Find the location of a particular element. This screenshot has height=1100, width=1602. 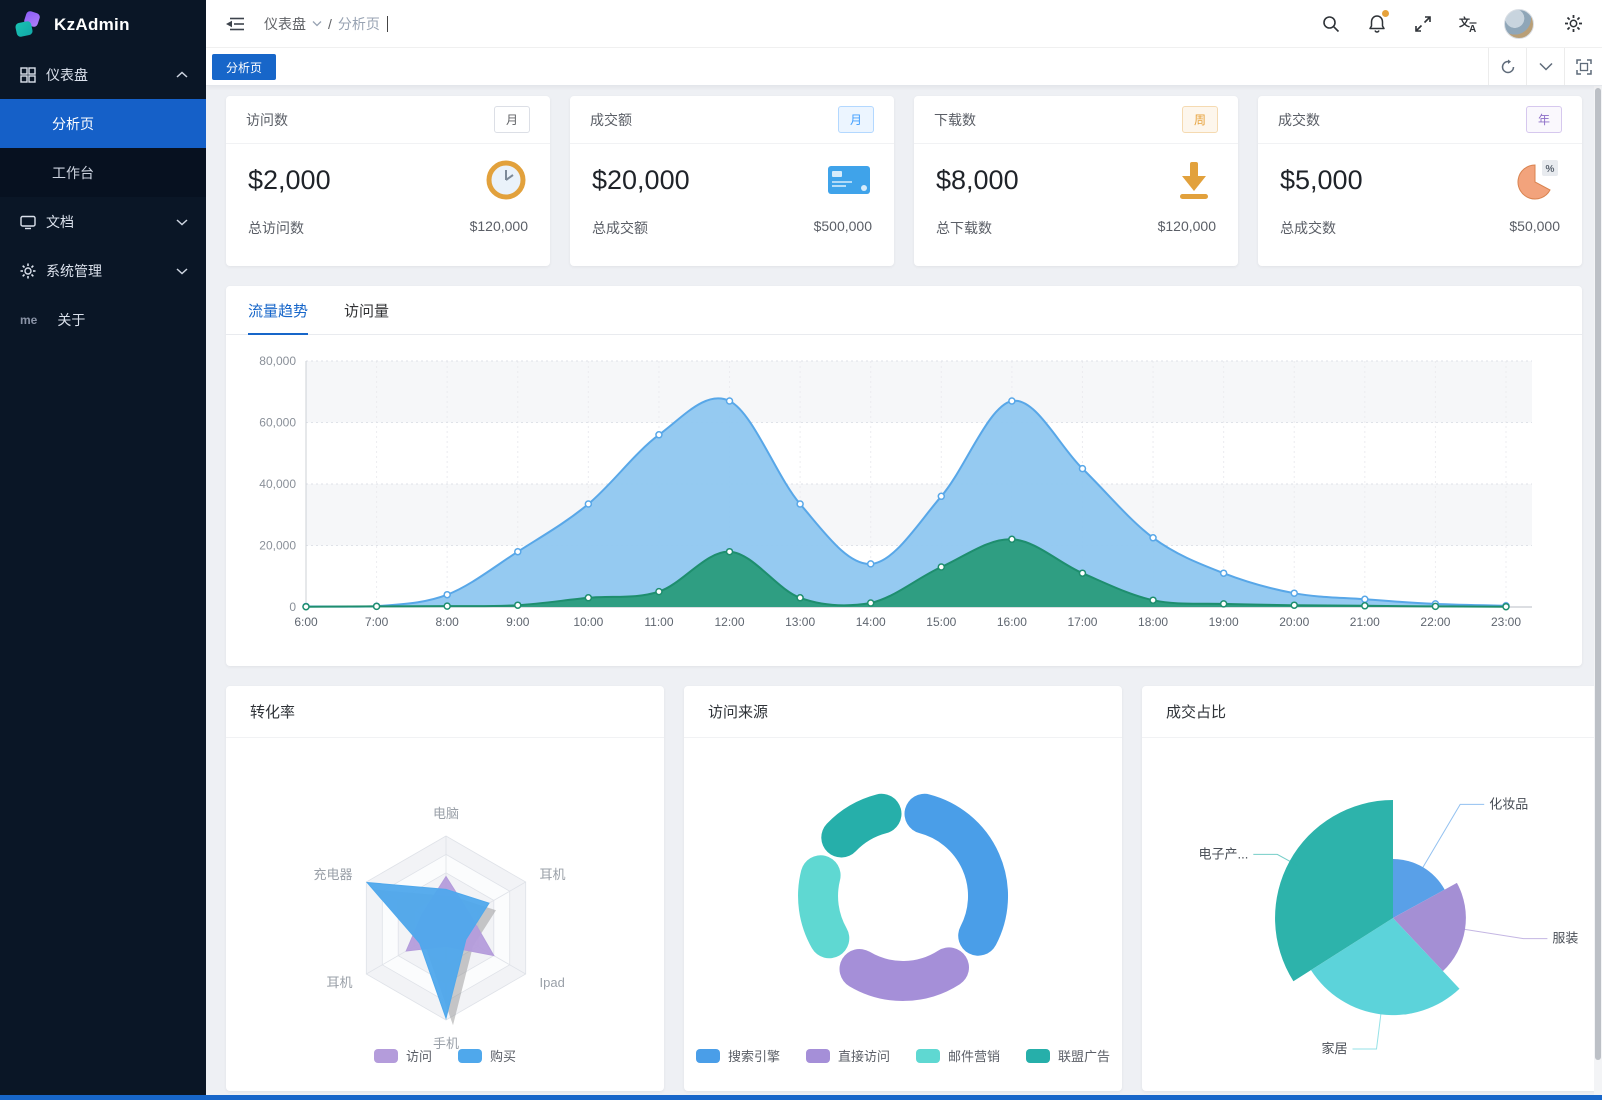

svg-text: 13:00 is located at coordinates (800, 622).